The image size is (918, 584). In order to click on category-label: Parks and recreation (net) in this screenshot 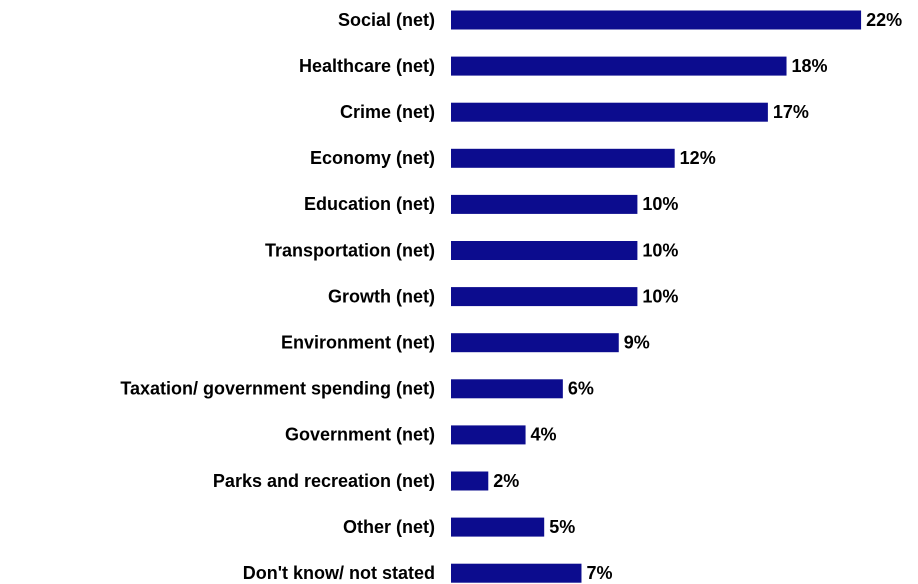, I will do `click(324, 481)`.